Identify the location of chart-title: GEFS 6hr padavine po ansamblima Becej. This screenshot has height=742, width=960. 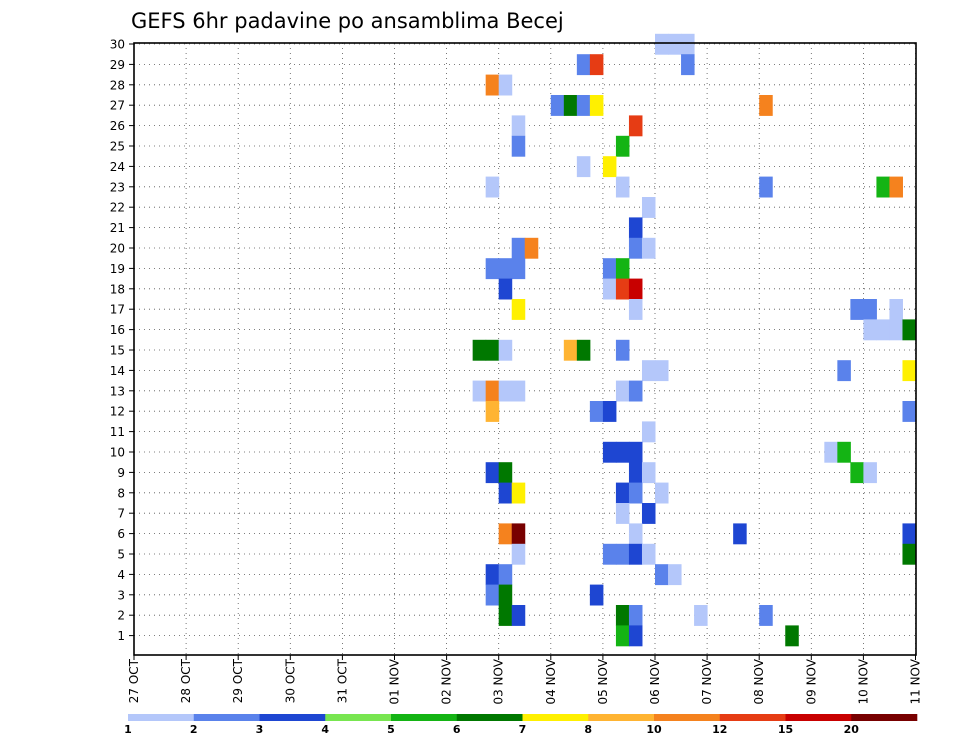
(347, 21).